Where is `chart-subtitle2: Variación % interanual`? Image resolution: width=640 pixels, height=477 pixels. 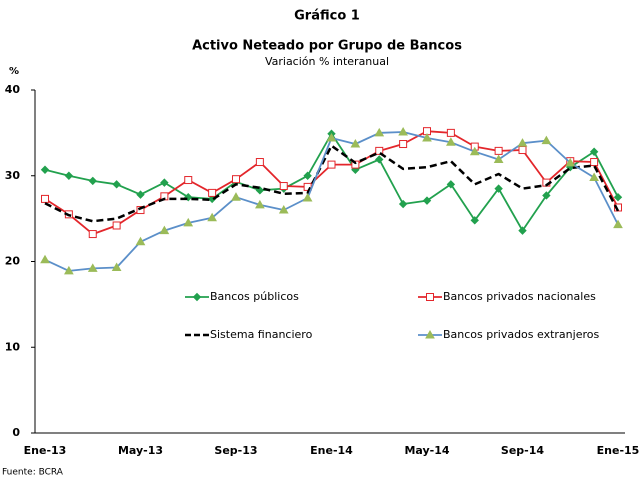
chart-subtitle2: Variación % interanual is located at coordinates (327, 61).